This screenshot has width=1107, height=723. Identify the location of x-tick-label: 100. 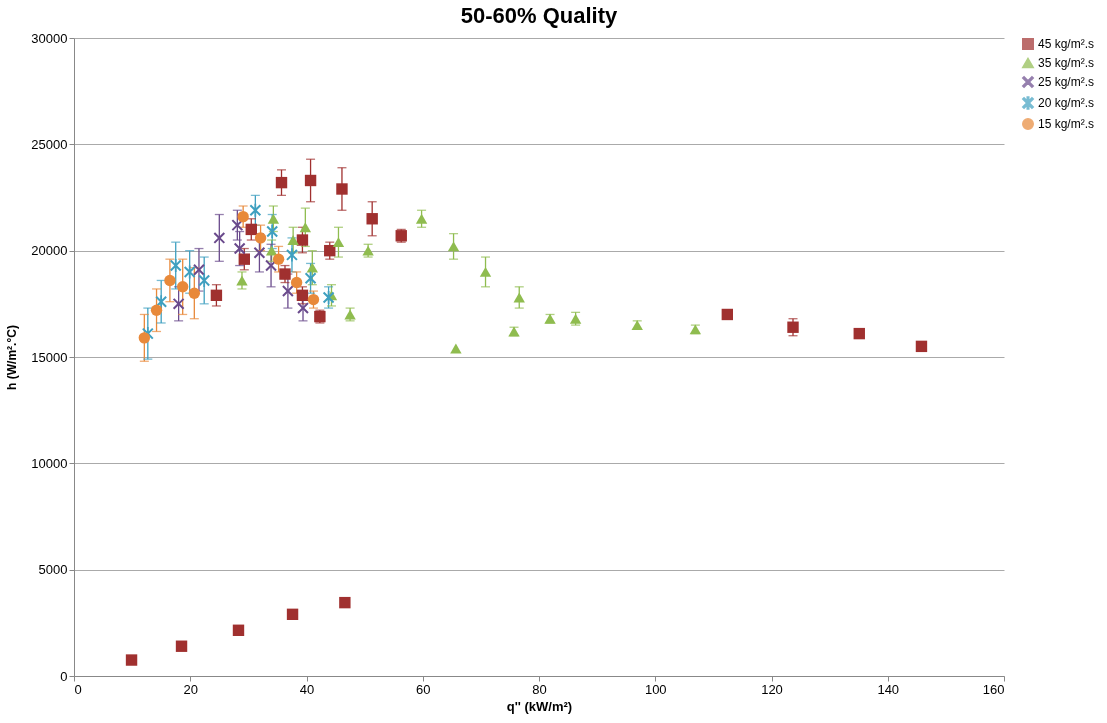
(655, 689).